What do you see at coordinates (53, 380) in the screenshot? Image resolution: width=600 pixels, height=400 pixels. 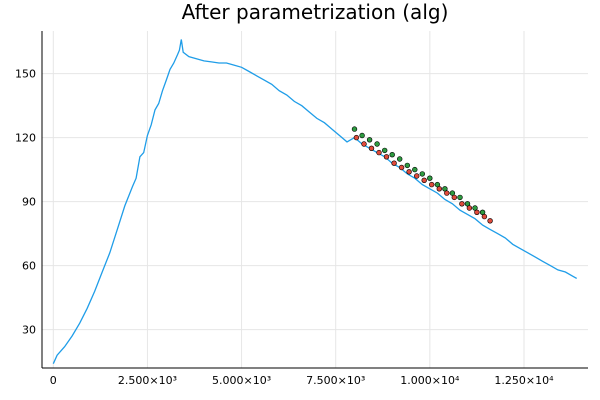 I see `x-tick-label: 0` at bounding box center [53, 380].